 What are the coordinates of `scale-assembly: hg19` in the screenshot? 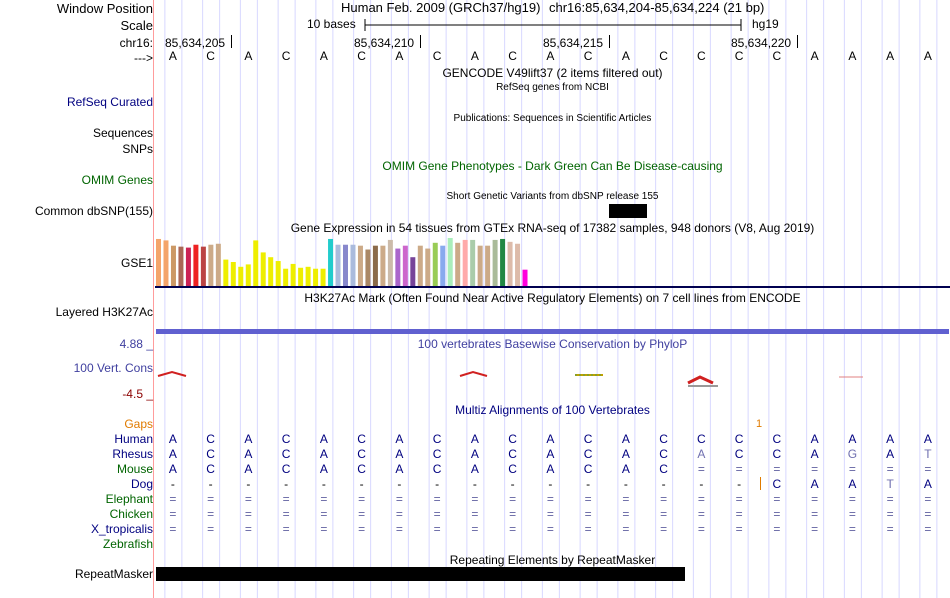 It's located at (765, 24).